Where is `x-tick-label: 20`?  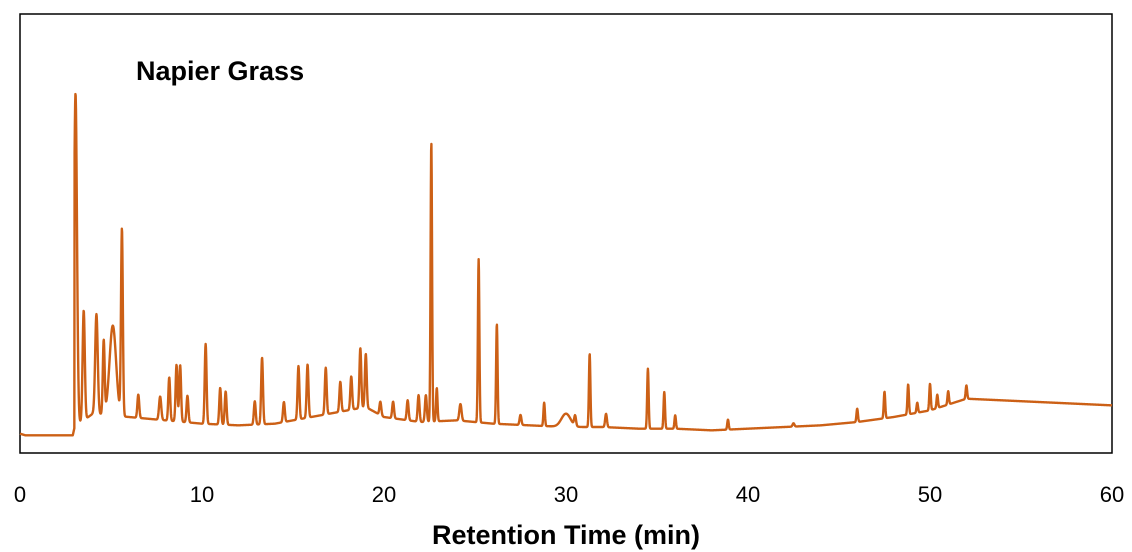 x-tick-label: 20 is located at coordinates (384, 494).